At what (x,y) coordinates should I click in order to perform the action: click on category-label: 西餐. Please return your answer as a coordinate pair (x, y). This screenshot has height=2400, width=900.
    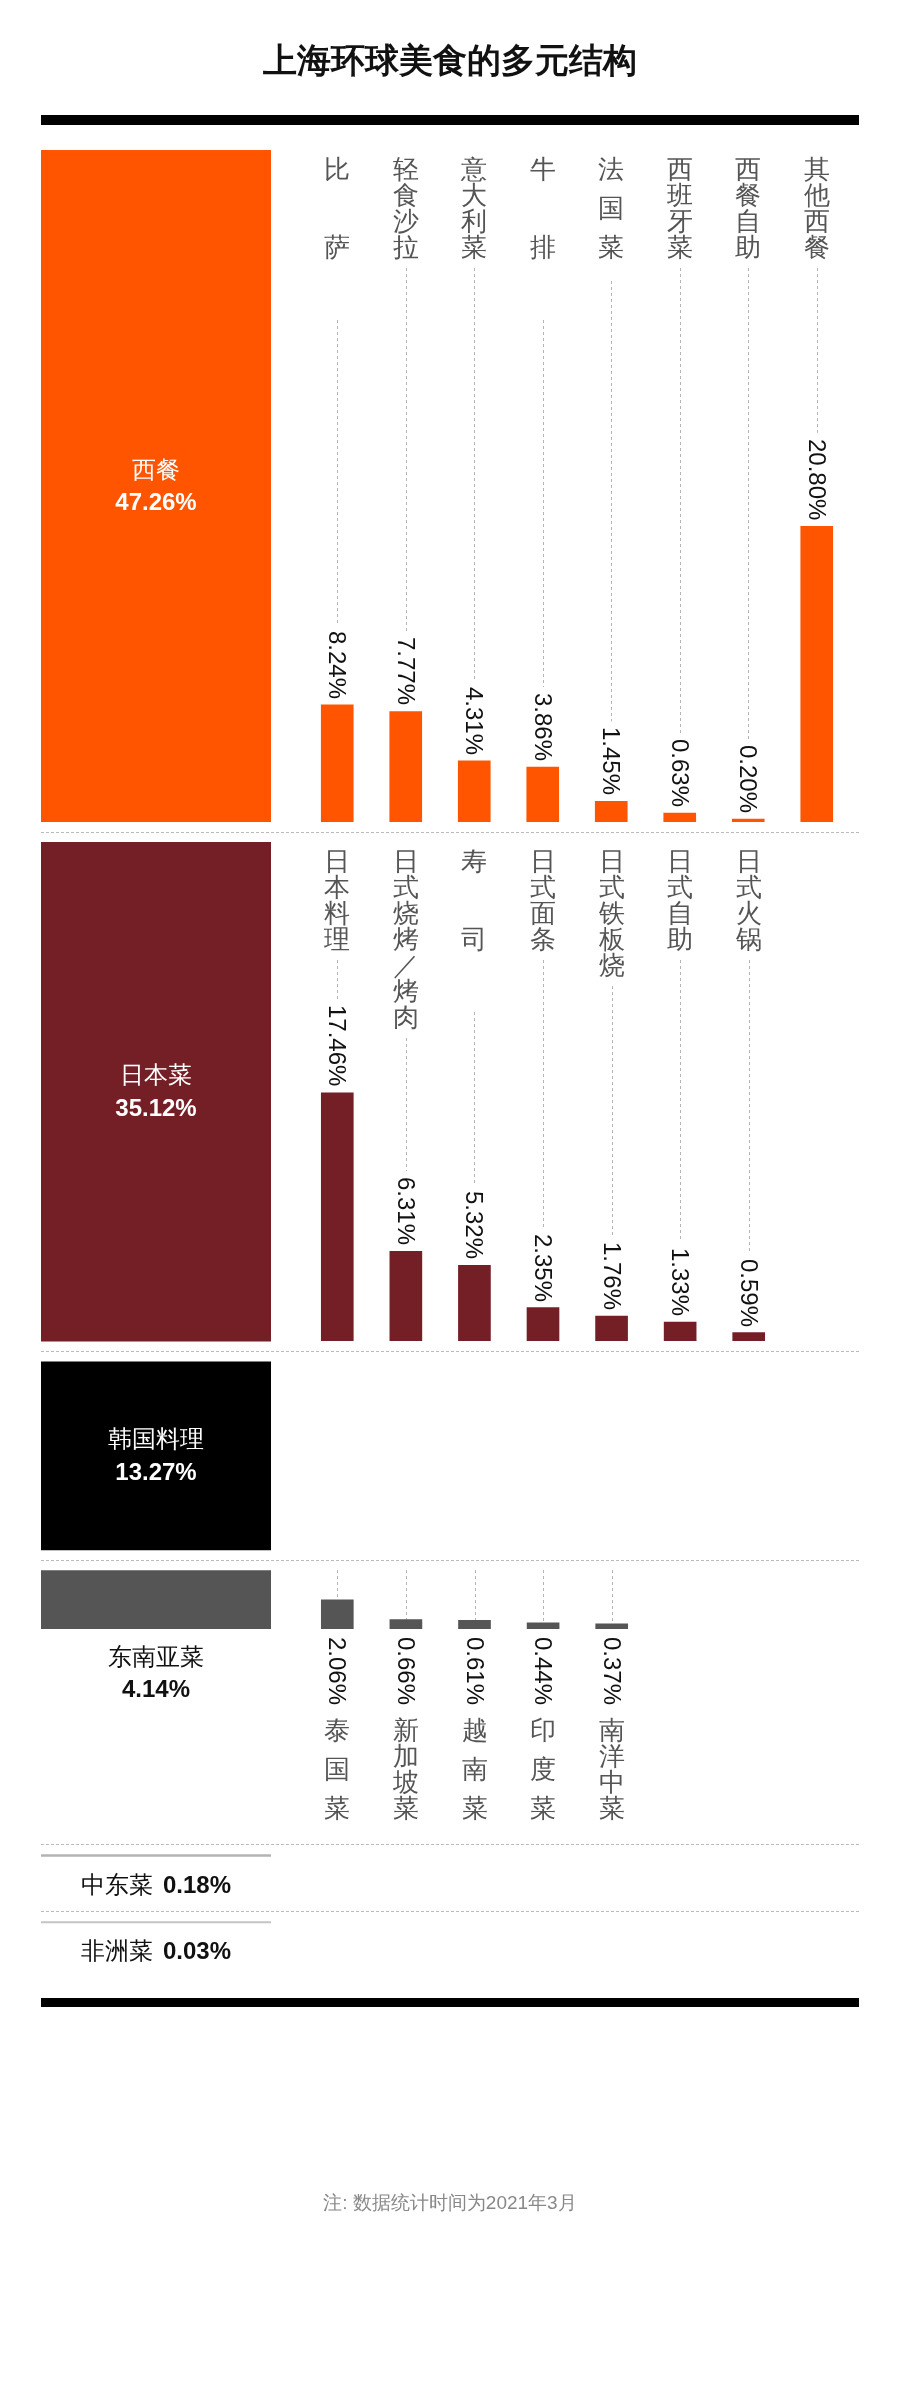
    Looking at the image, I should click on (156, 469).